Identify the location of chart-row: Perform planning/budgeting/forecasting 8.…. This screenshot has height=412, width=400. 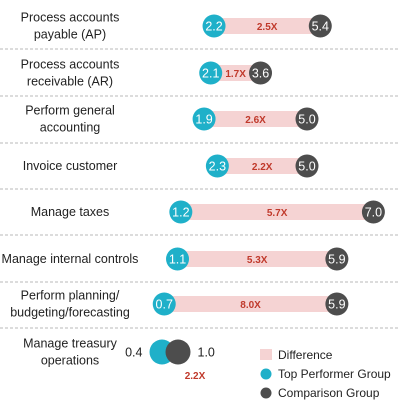
(179, 304).